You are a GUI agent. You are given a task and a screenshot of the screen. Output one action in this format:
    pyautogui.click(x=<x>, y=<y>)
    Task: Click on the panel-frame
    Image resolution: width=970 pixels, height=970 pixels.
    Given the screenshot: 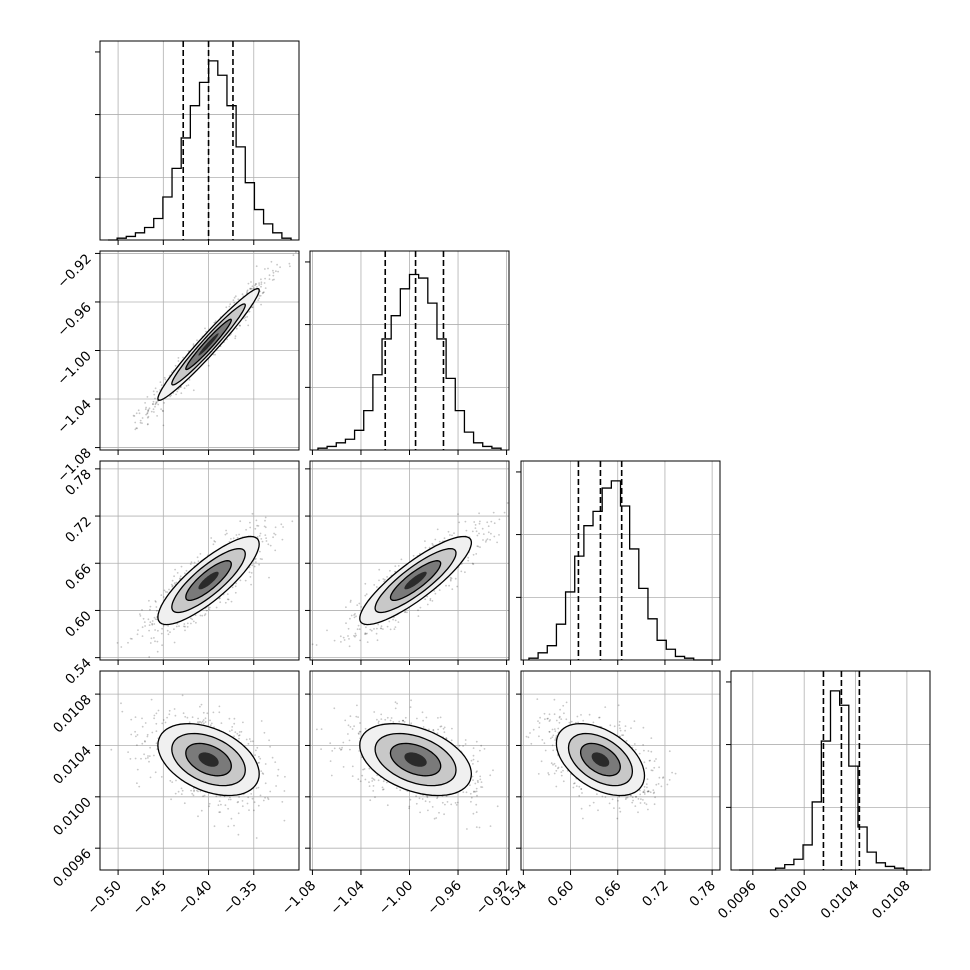 What is the action you would take?
    pyautogui.click(x=199, y=560)
    